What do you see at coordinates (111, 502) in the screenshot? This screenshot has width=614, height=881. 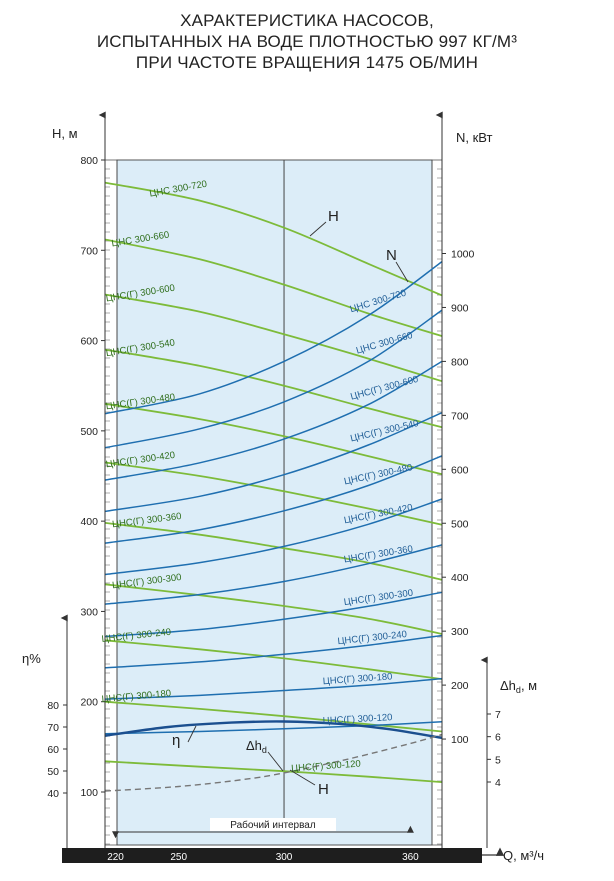 I see `left-strip` at bounding box center [111, 502].